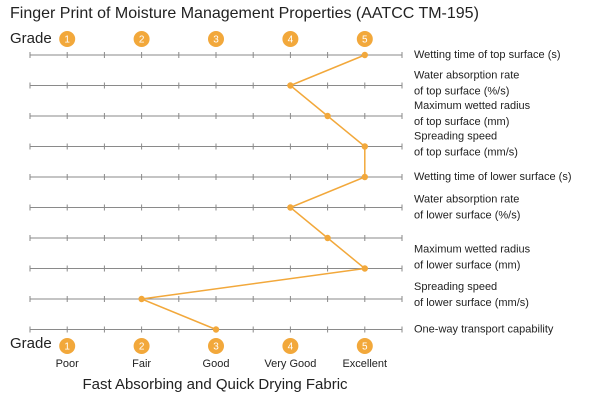 This screenshot has height=400, width=600. I want to click on category-line: of top surface (%/s), so click(461, 91).